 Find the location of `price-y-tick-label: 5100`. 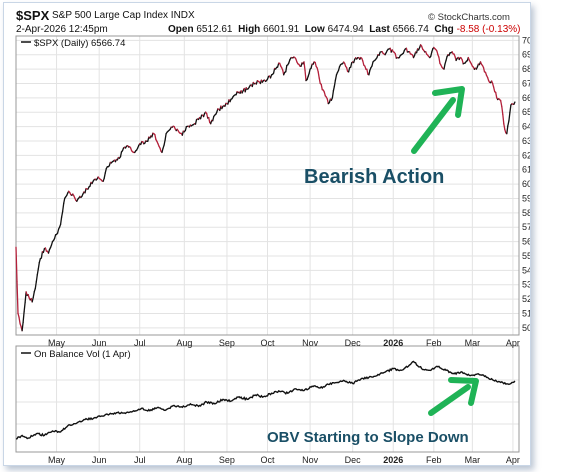

price-y-tick-label: 5100 is located at coordinates (526, 313).